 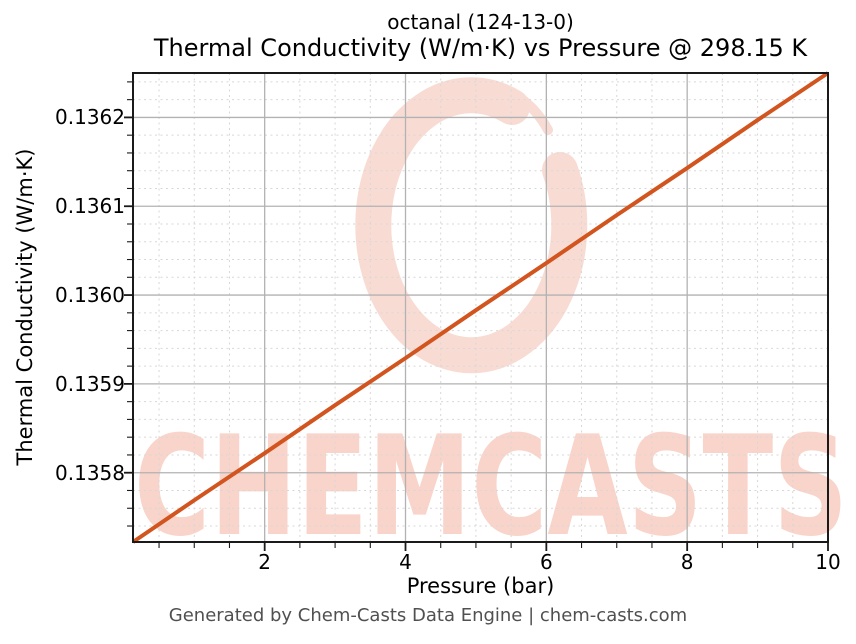 What do you see at coordinates (90, 117) in the screenshot?
I see `y-tick-label: 0.1362` at bounding box center [90, 117].